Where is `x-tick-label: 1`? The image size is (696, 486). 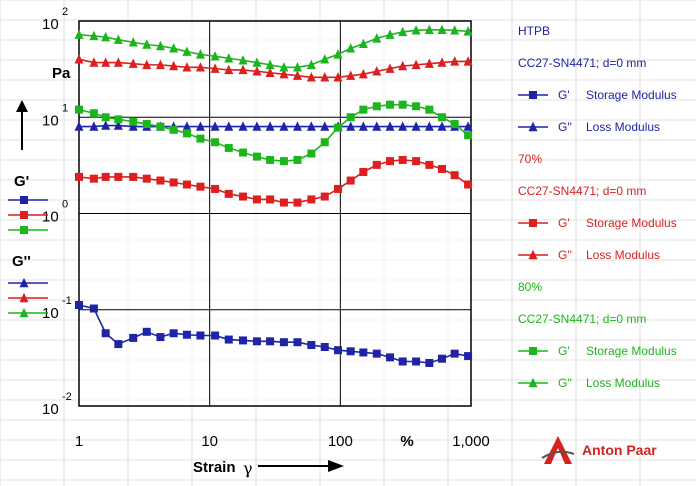
x-tick-label: 1 is located at coordinates (79, 441).